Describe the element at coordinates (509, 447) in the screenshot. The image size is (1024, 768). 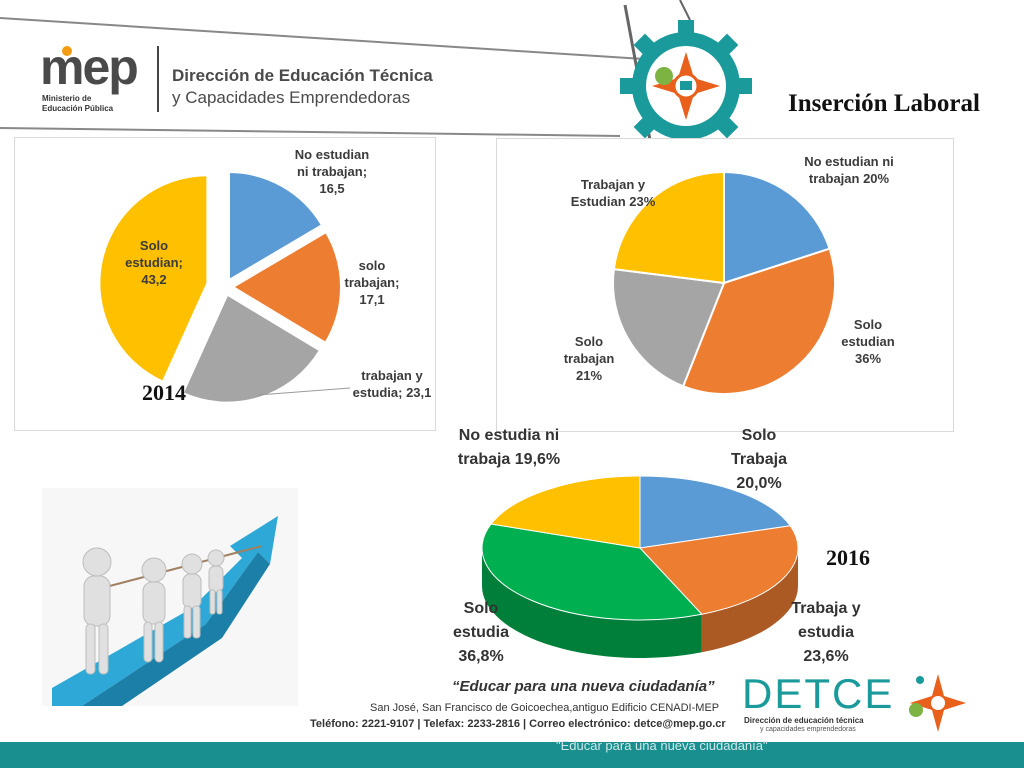
I see `chart3-label-3: No estudia ni trabaja 19,6%` at that location.